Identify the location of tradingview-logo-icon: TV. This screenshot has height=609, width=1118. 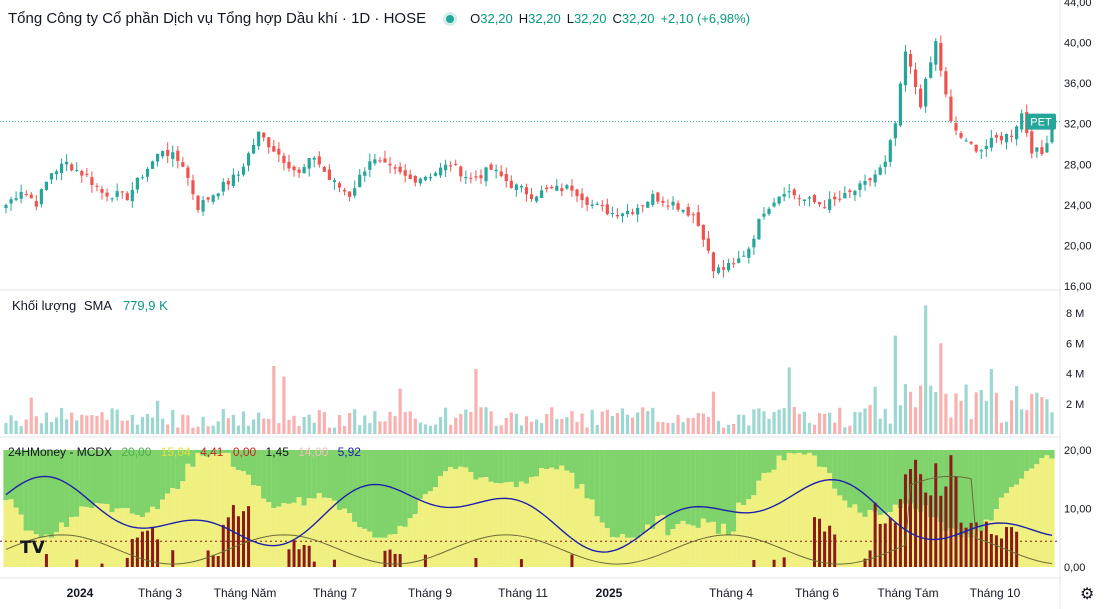
(32, 548).